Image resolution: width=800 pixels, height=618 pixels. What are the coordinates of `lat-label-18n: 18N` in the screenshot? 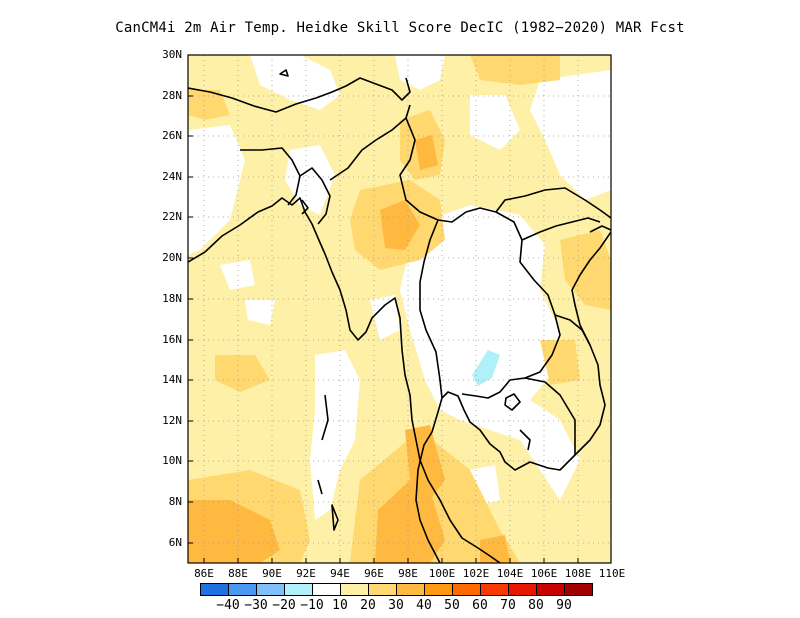 It's located at (172, 298).